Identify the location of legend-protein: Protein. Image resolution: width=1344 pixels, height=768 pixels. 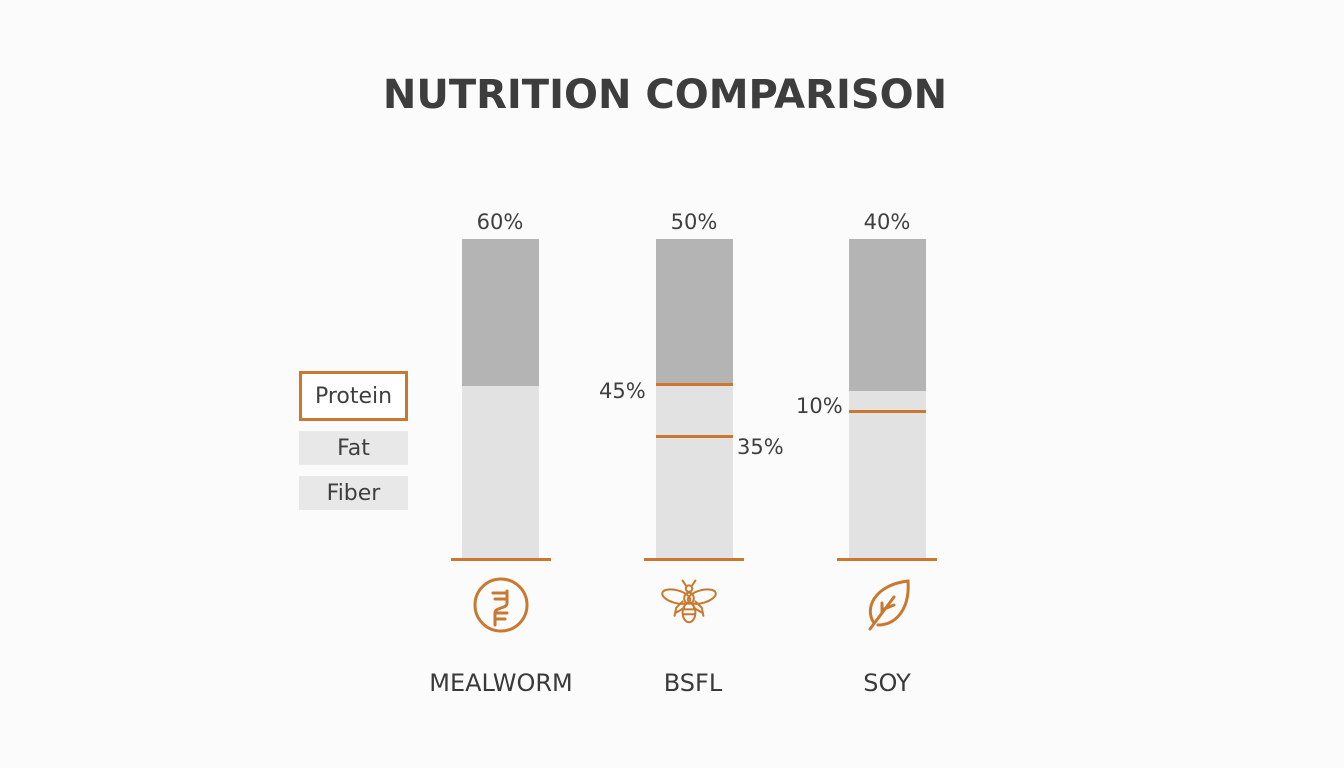
(353, 396).